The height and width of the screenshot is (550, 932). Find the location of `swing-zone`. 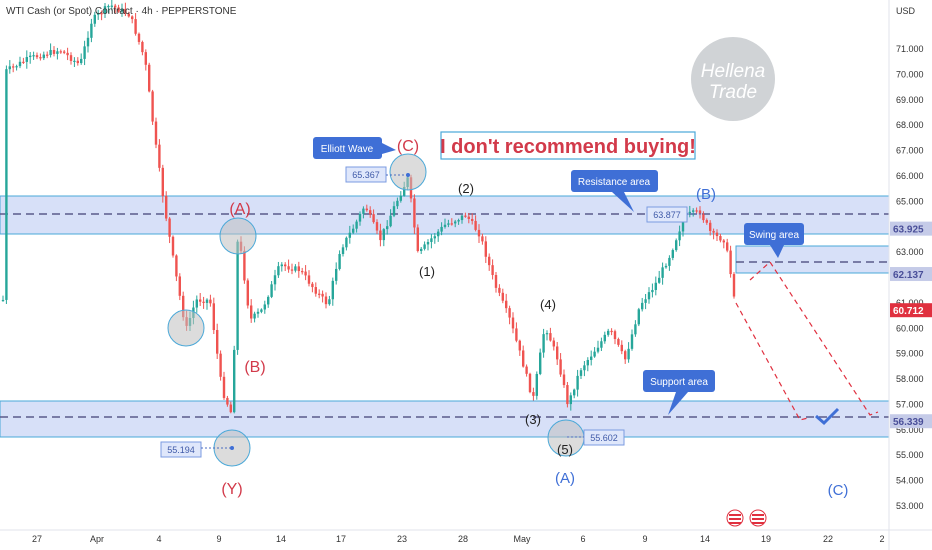

swing-zone is located at coordinates (812, 259).